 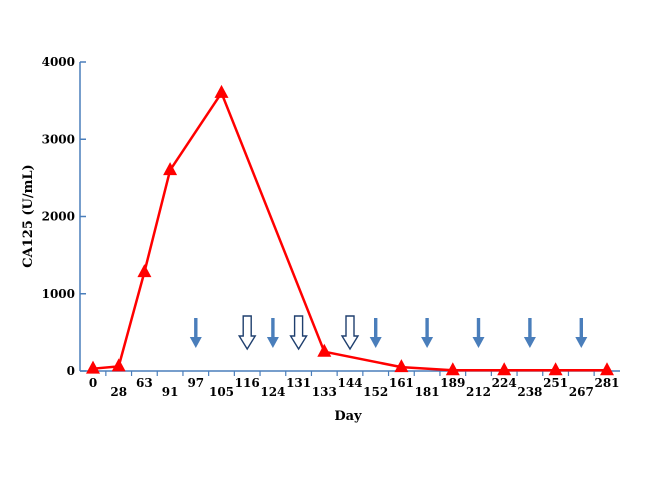 What do you see at coordinates (71, 371) in the screenshot?
I see `y-tick-label: 0` at bounding box center [71, 371].